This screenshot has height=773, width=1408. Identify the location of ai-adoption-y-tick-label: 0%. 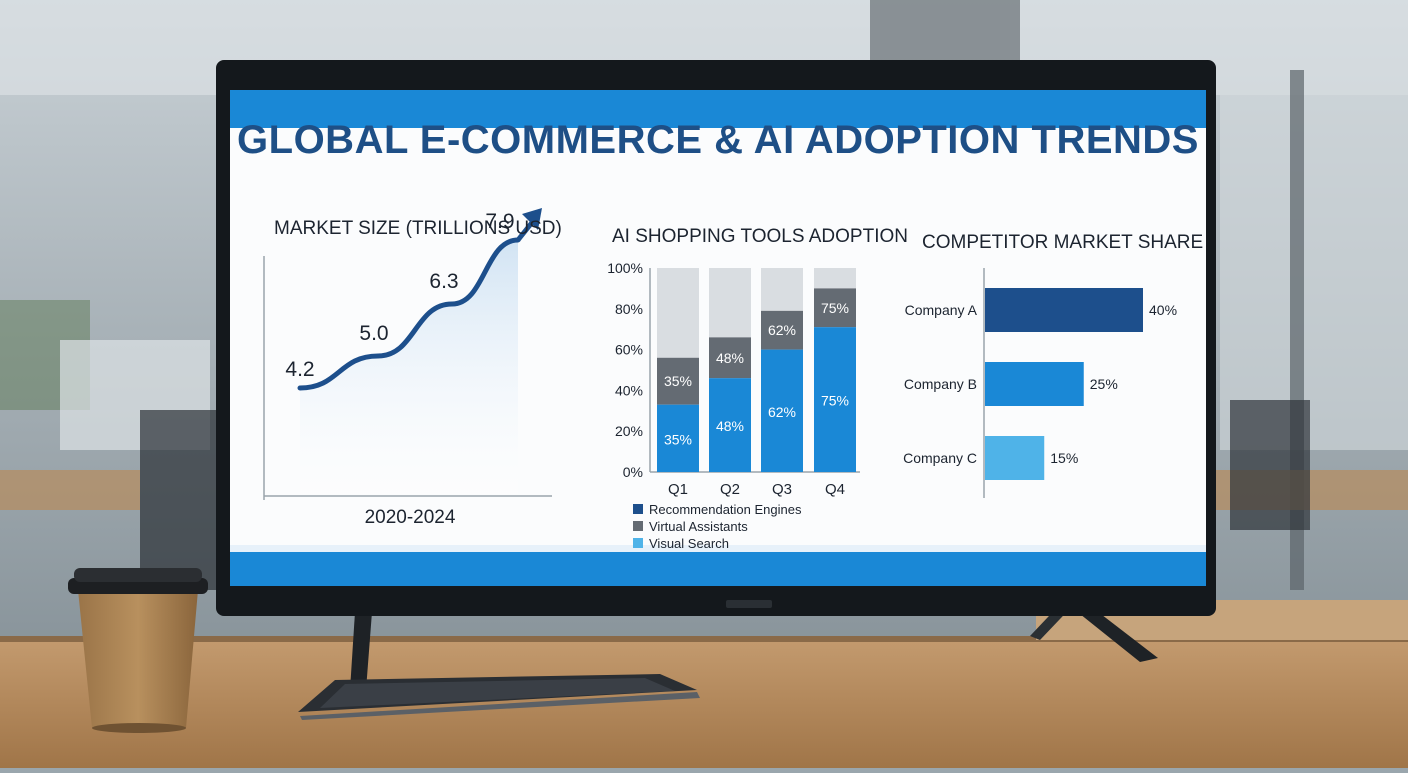
(633, 472).